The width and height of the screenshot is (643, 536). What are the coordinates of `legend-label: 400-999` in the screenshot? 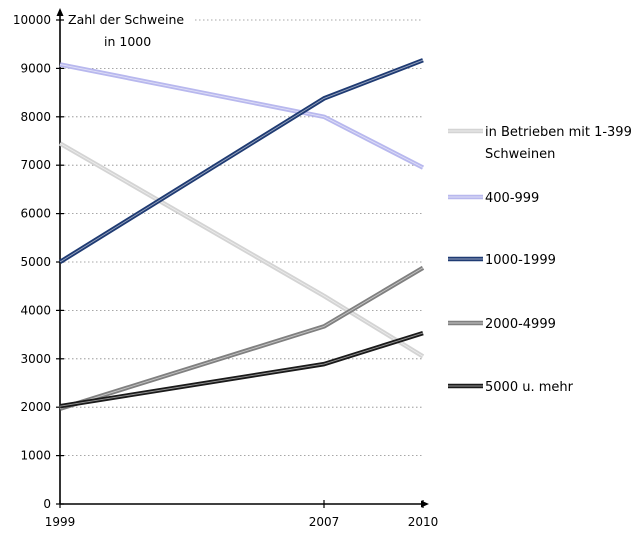 It's located at (512, 198).